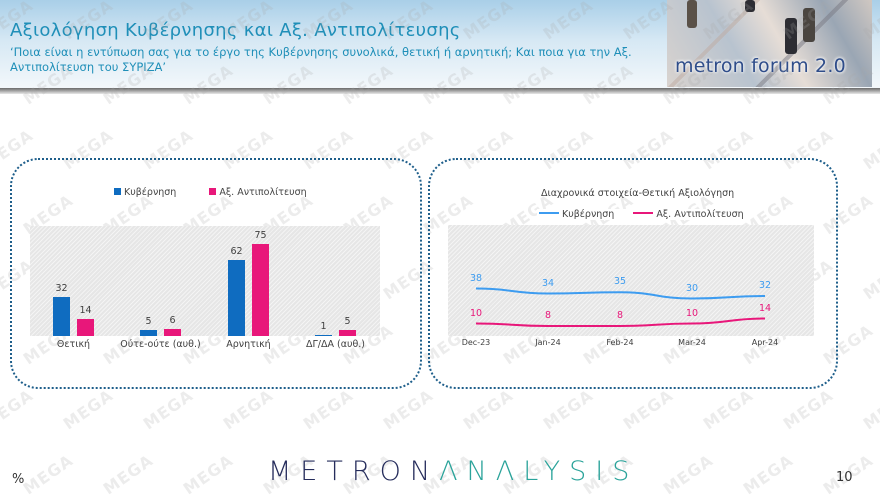  Describe the element at coordinates (548, 283) in the screenshot. I see `line-value-label: 34` at that location.